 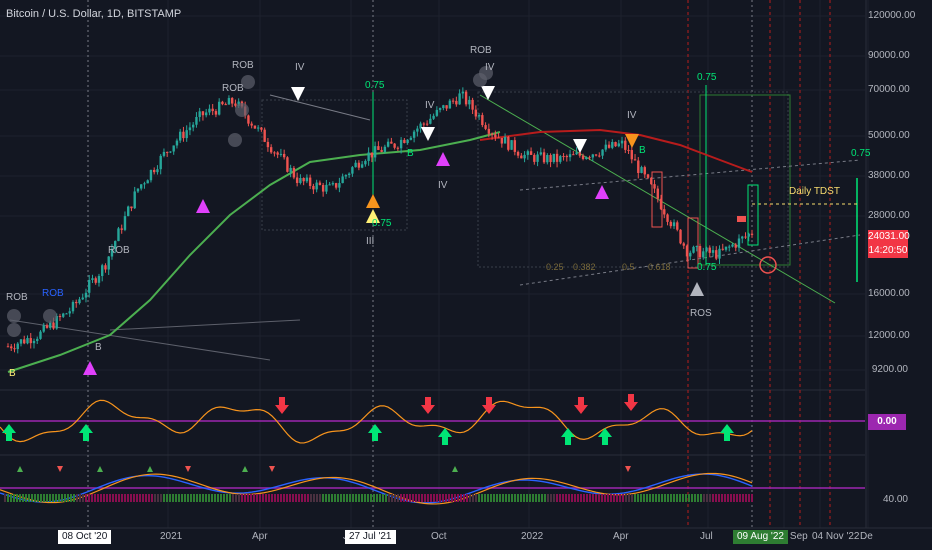 What do you see at coordinates (706, 536) in the screenshot?
I see `time-tick: Jul` at bounding box center [706, 536].